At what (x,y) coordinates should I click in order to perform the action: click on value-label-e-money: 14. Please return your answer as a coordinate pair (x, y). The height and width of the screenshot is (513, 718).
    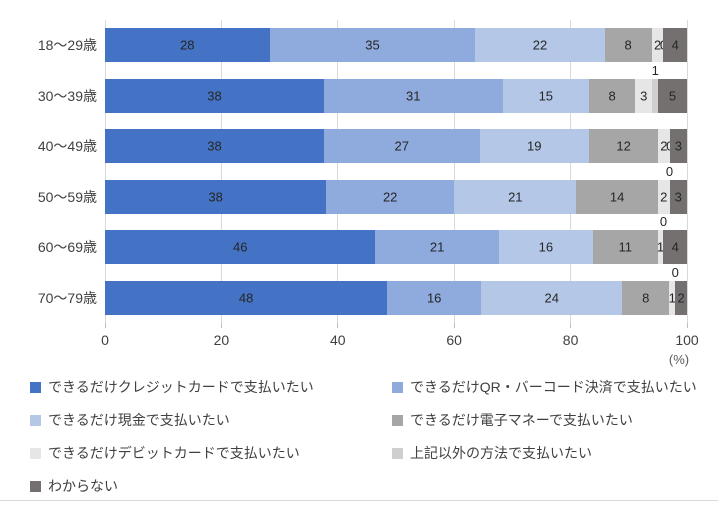
    Looking at the image, I should click on (617, 197).